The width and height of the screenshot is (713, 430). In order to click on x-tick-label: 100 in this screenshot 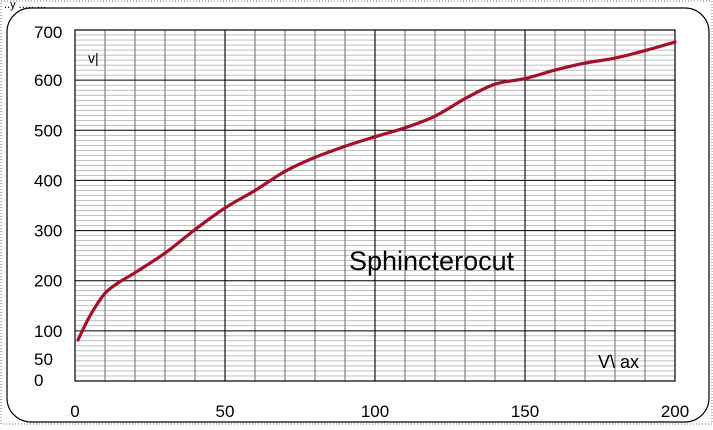, I will do `click(375, 411)`.